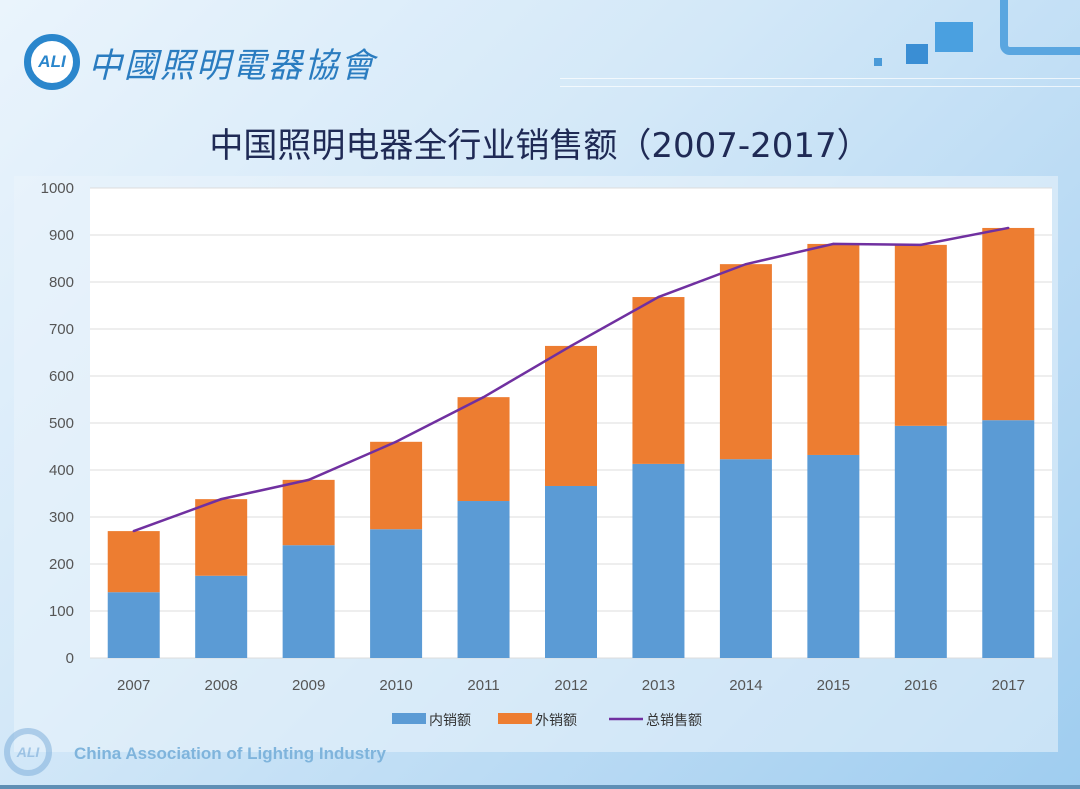 Image resolution: width=1080 pixels, height=789 pixels. I want to click on x-tick-label: 2013, so click(658, 685).